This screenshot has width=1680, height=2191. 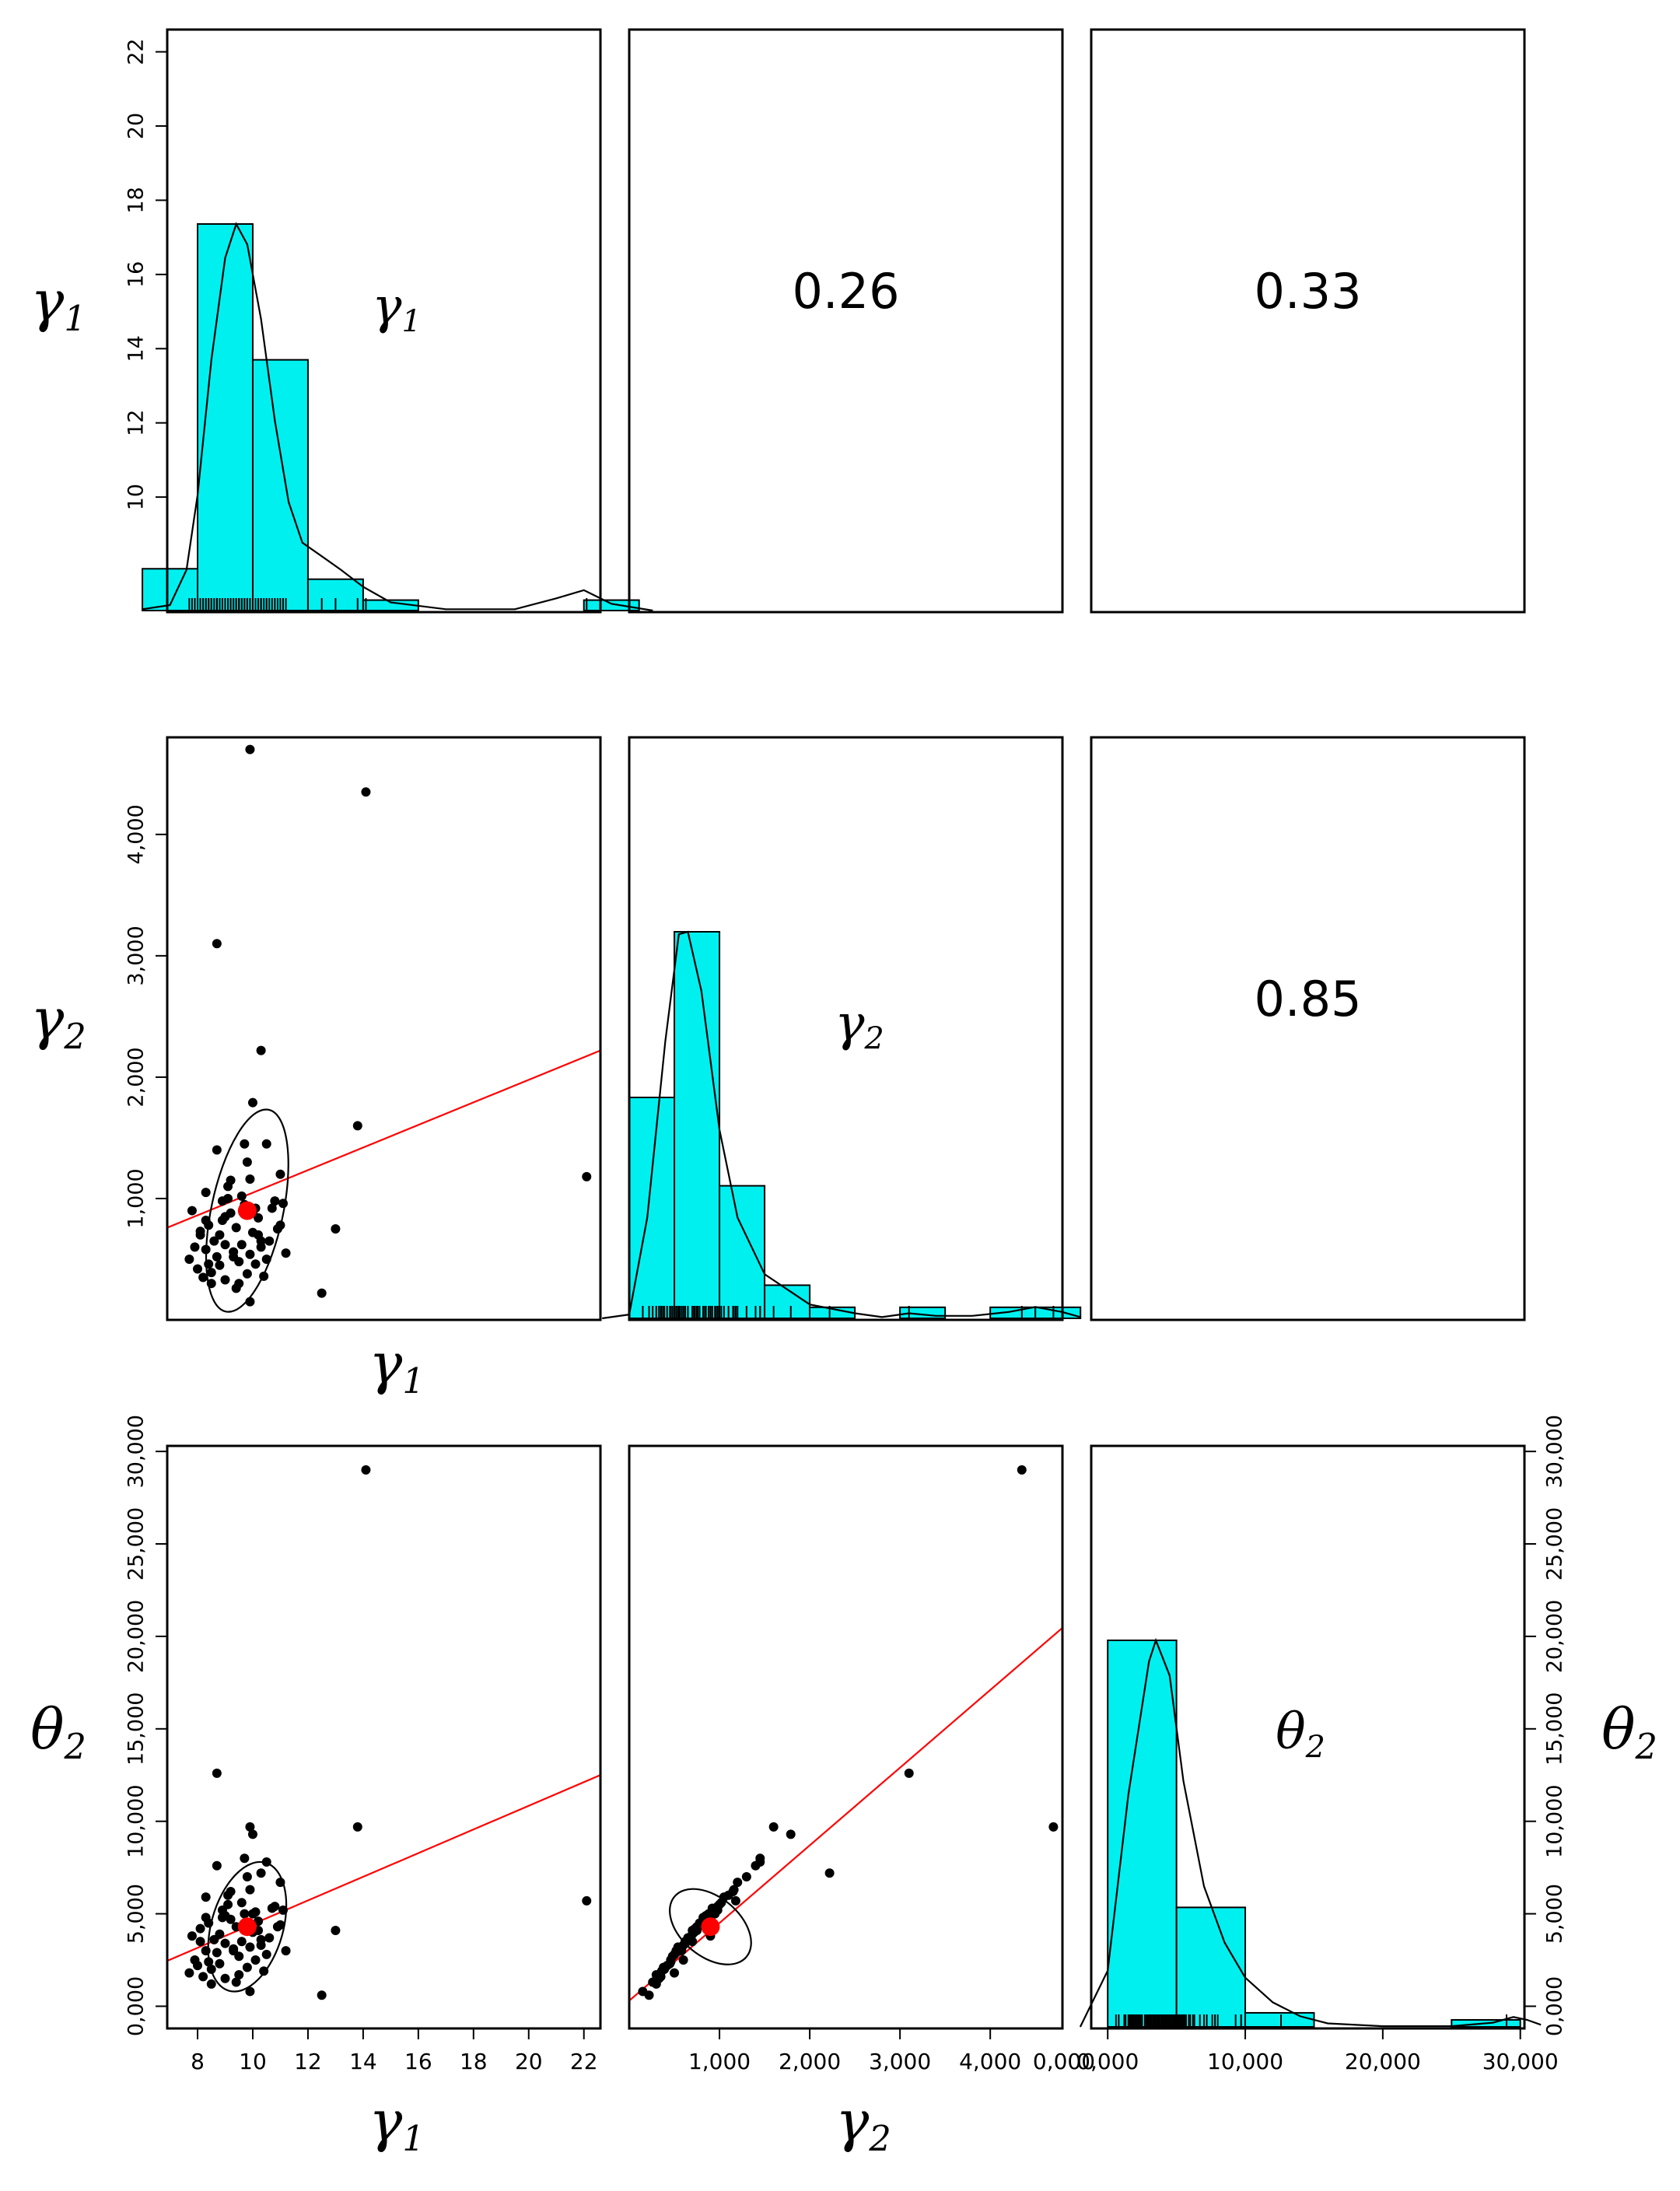 I want to click on tick-label-left-g2: 1,000, so click(x=136, y=1198).